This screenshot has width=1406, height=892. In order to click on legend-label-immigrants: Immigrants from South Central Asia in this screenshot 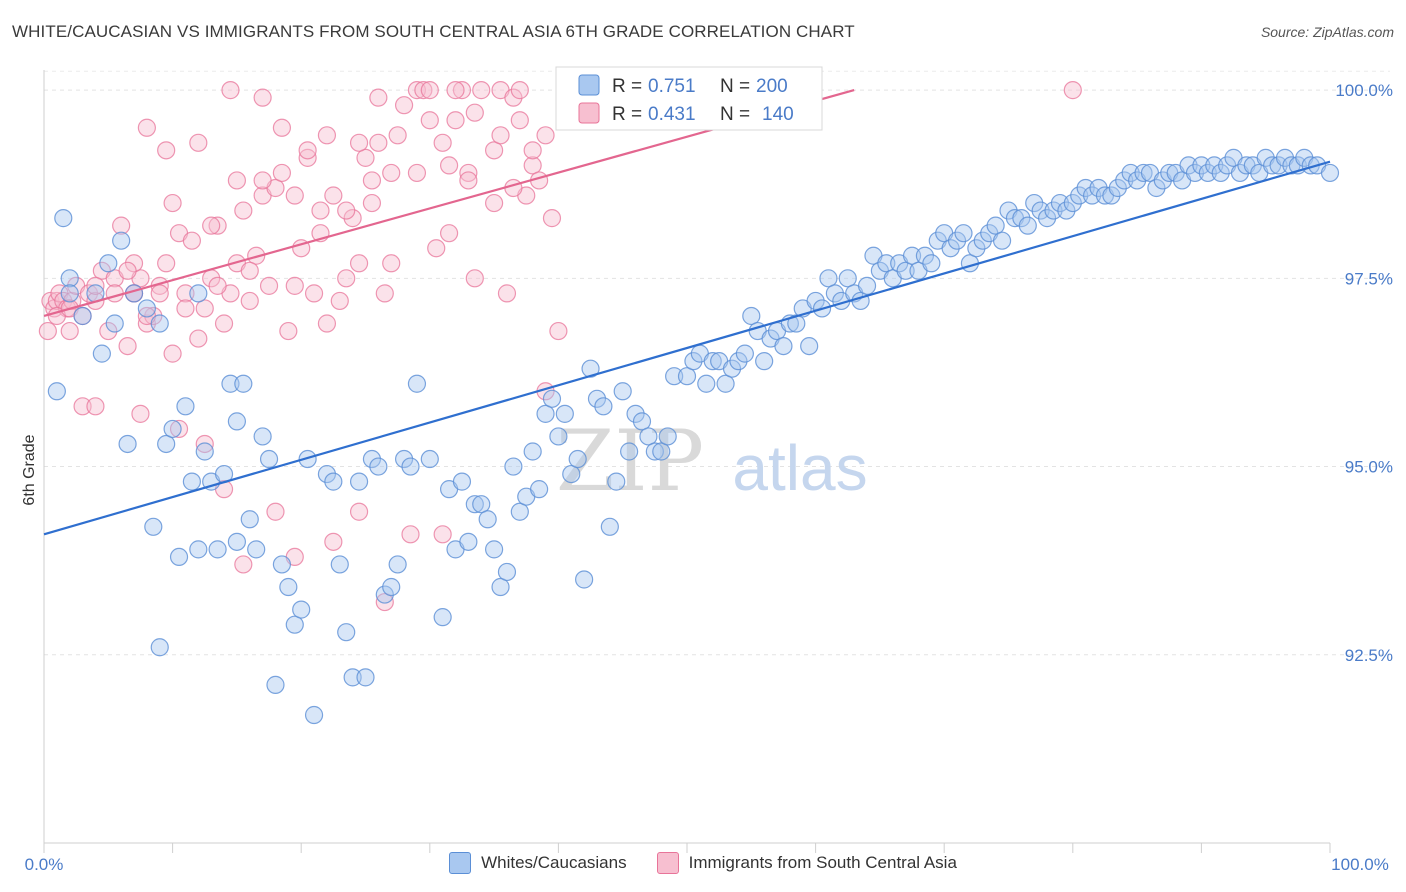, I will do `click(822, 862)`.